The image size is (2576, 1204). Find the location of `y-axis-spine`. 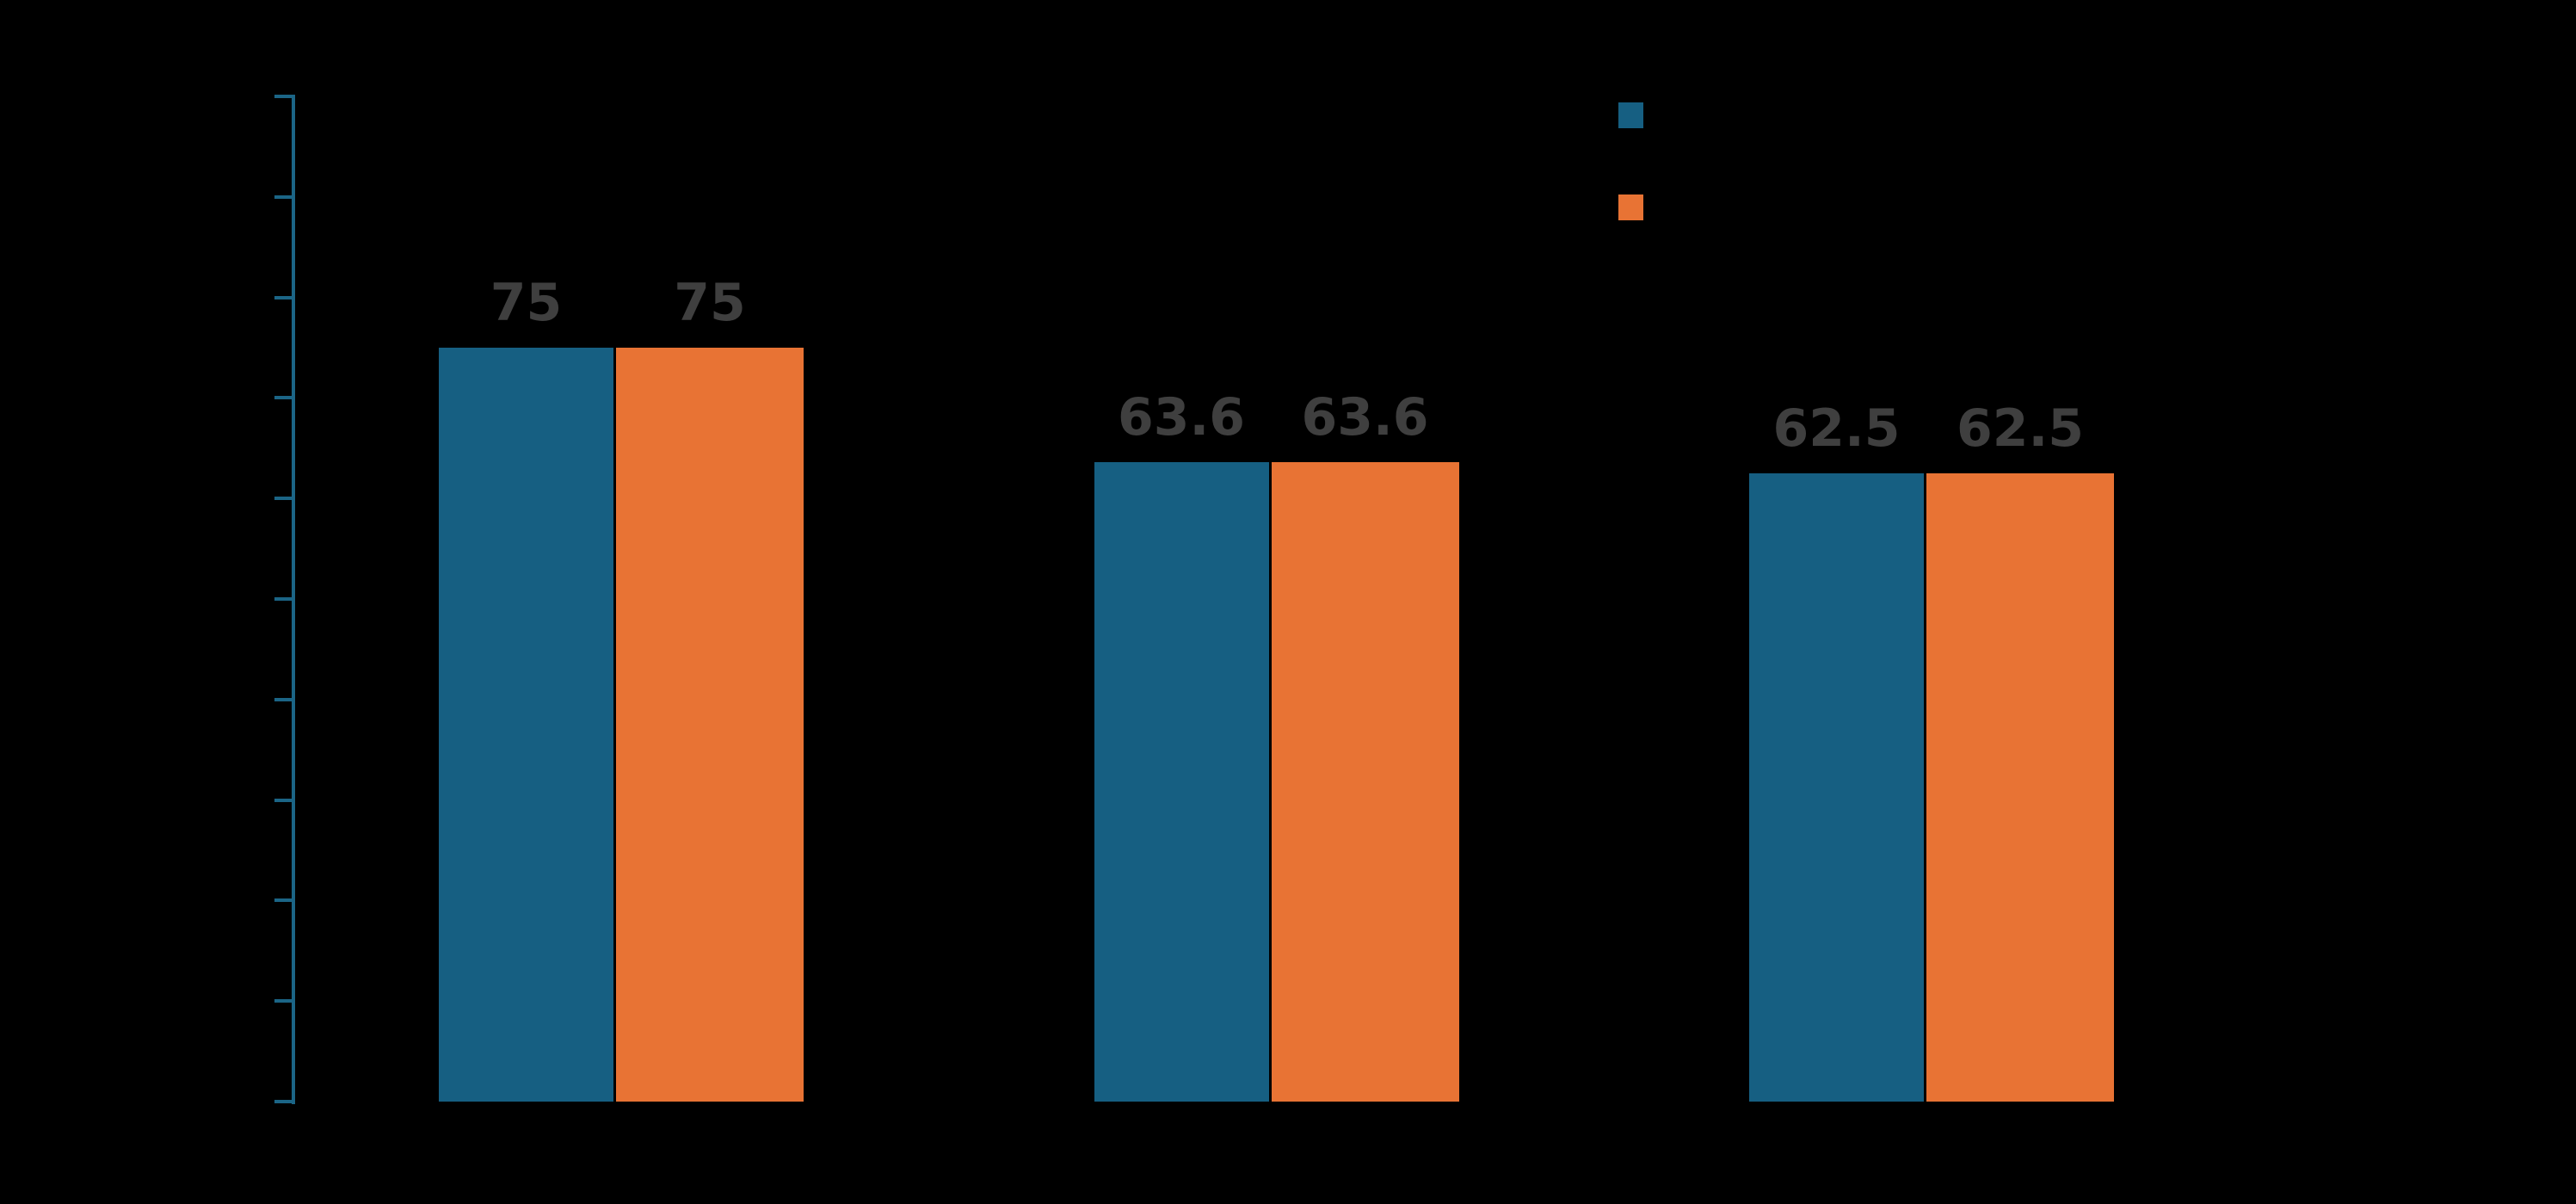

y-axis-spine is located at coordinates (293, 599).